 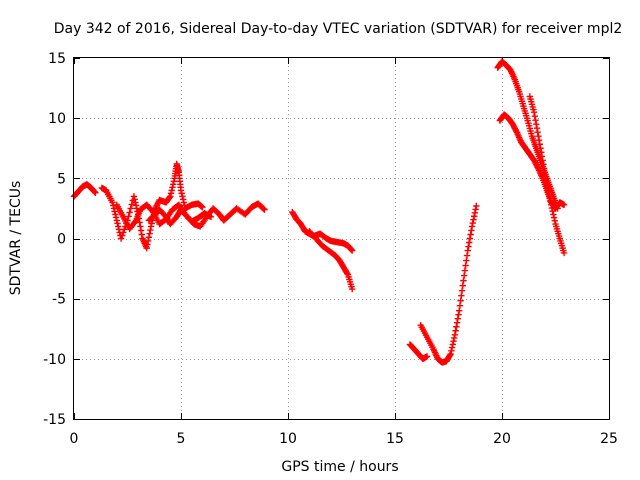 I want to click on y-tick-label: -5, so click(x=59, y=300).